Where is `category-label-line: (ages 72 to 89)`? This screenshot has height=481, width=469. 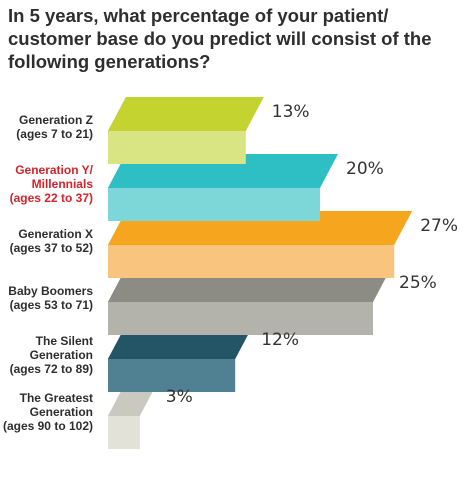
category-label-line: (ages 72 to 89) is located at coordinates (51, 369).